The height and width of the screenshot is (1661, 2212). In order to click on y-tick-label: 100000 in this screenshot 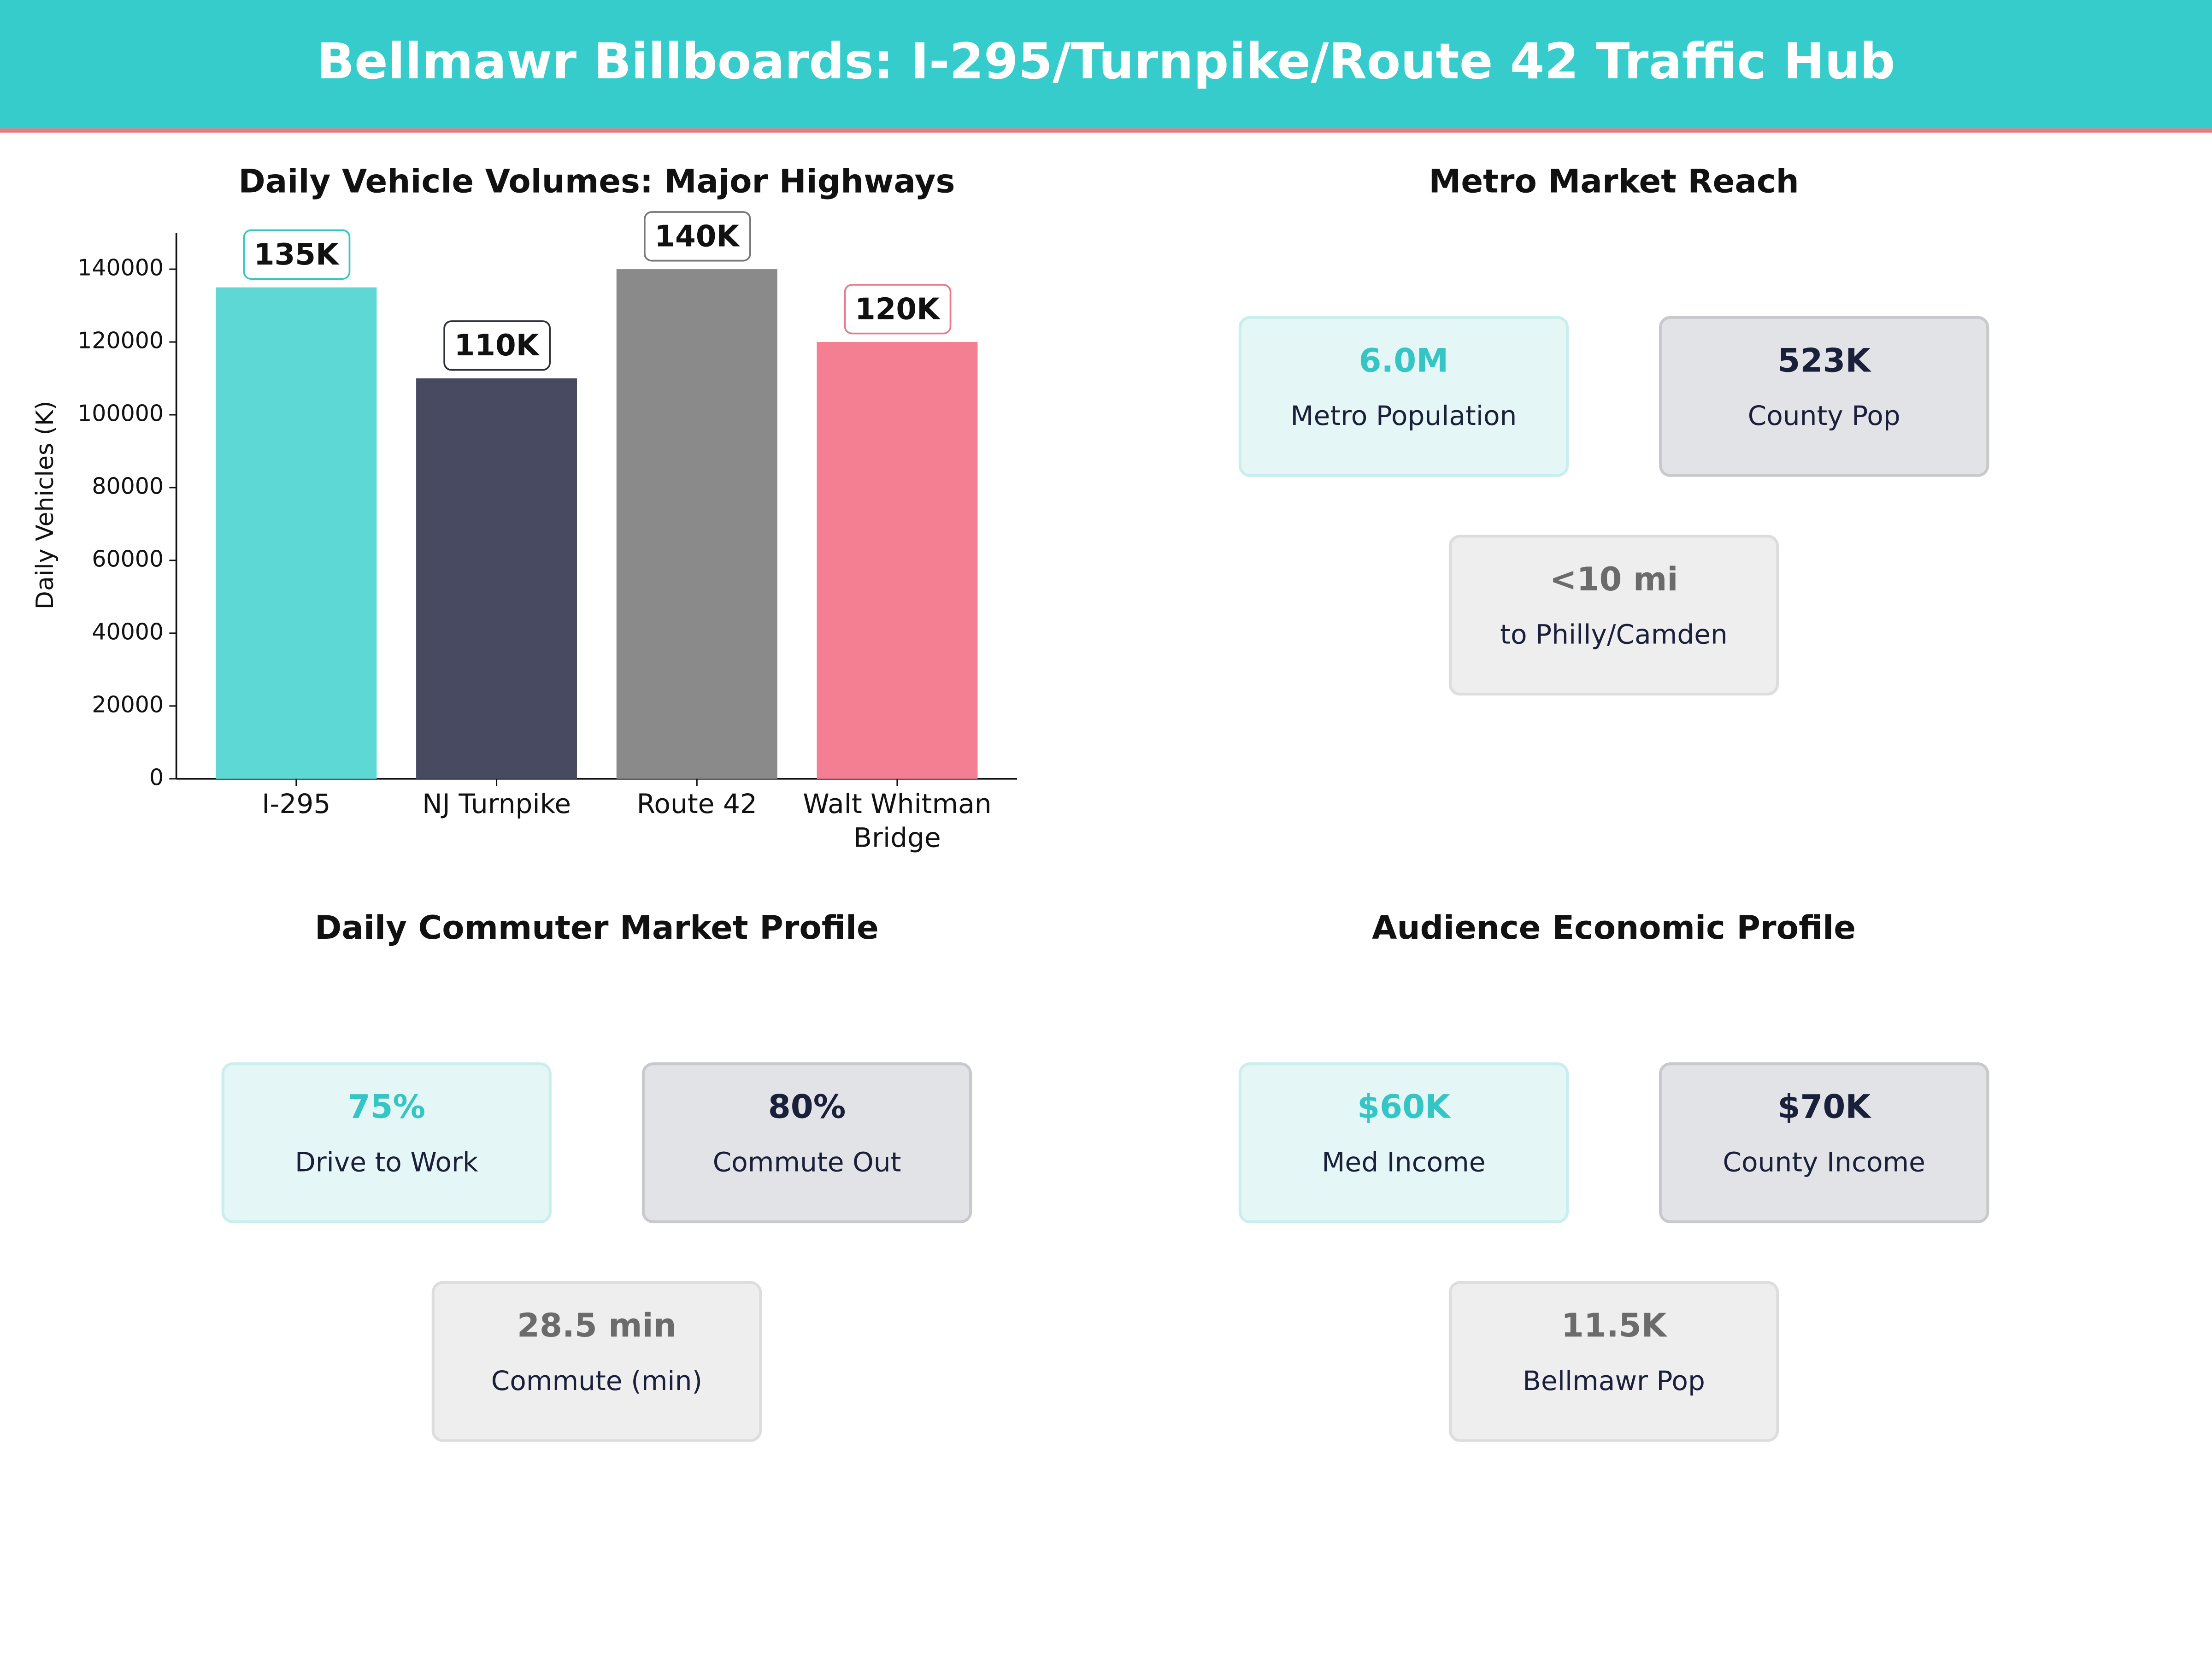, I will do `click(120, 414)`.